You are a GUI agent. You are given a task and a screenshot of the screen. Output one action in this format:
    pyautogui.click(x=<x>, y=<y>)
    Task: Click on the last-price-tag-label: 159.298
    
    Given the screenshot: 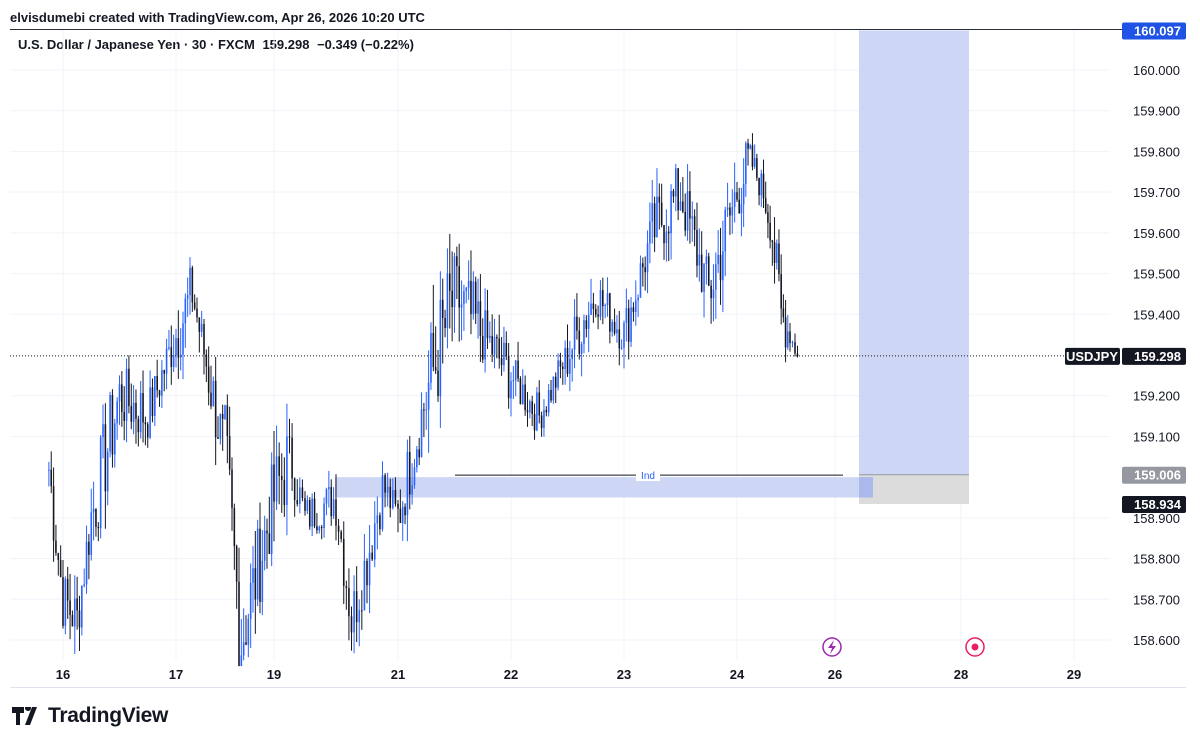 What is the action you would take?
    pyautogui.click(x=1157, y=356)
    